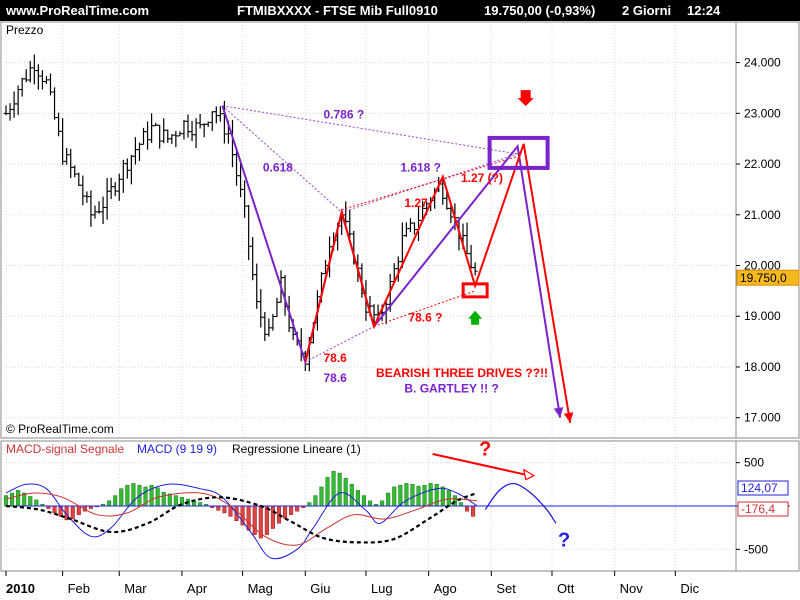 This screenshot has width=800, height=600. What do you see at coordinates (525, 98) in the screenshot?
I see `red-down-arrow-icon` at bounding box center [525, 98].